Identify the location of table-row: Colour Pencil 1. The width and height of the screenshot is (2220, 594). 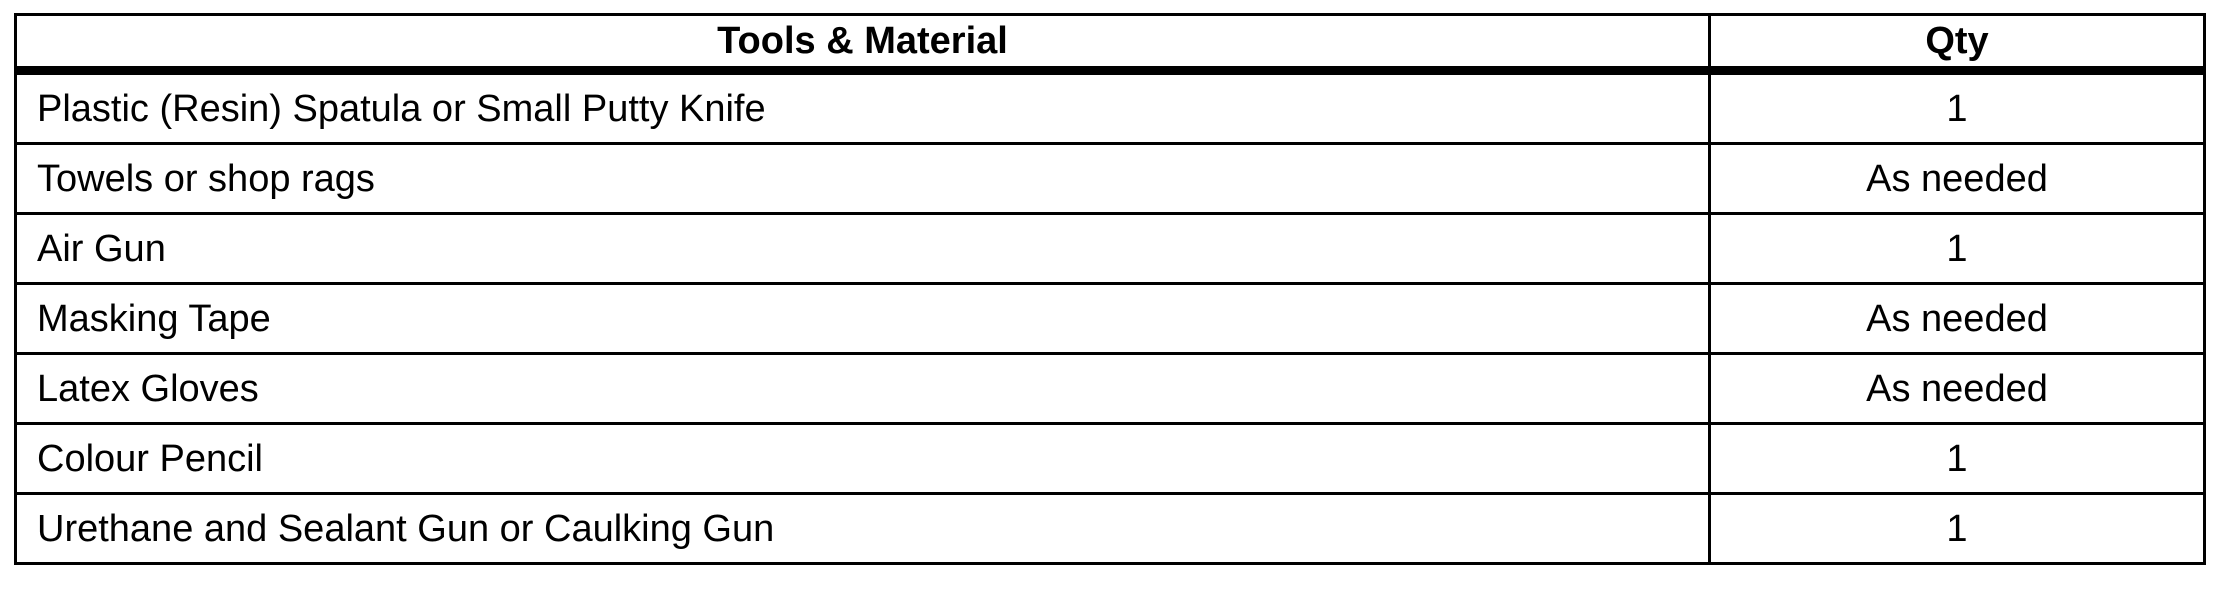
(1110, 458).